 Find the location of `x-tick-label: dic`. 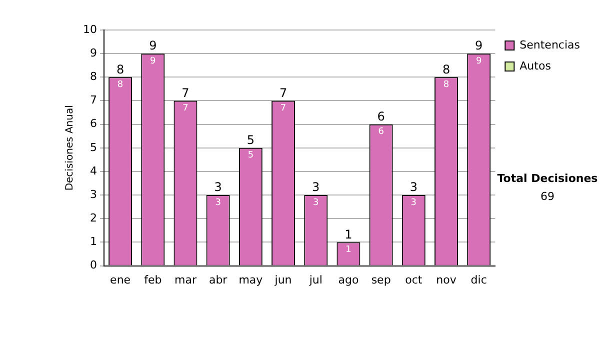

x-tick-label: dic is located at coordinates (478, 279).